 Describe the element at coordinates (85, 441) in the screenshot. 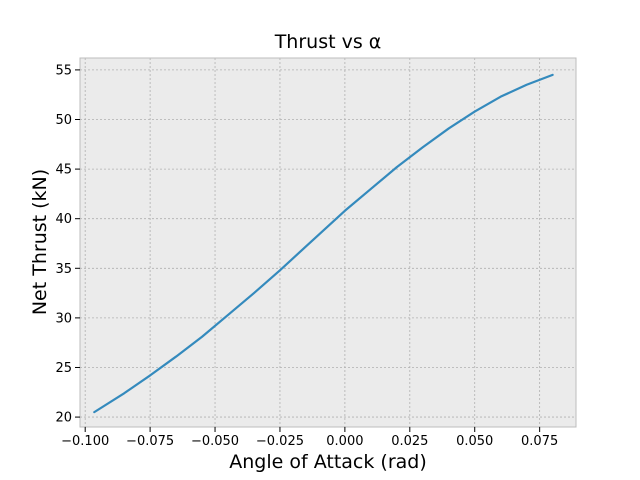

I see `x-tick-label-0: −0.100` at that location.